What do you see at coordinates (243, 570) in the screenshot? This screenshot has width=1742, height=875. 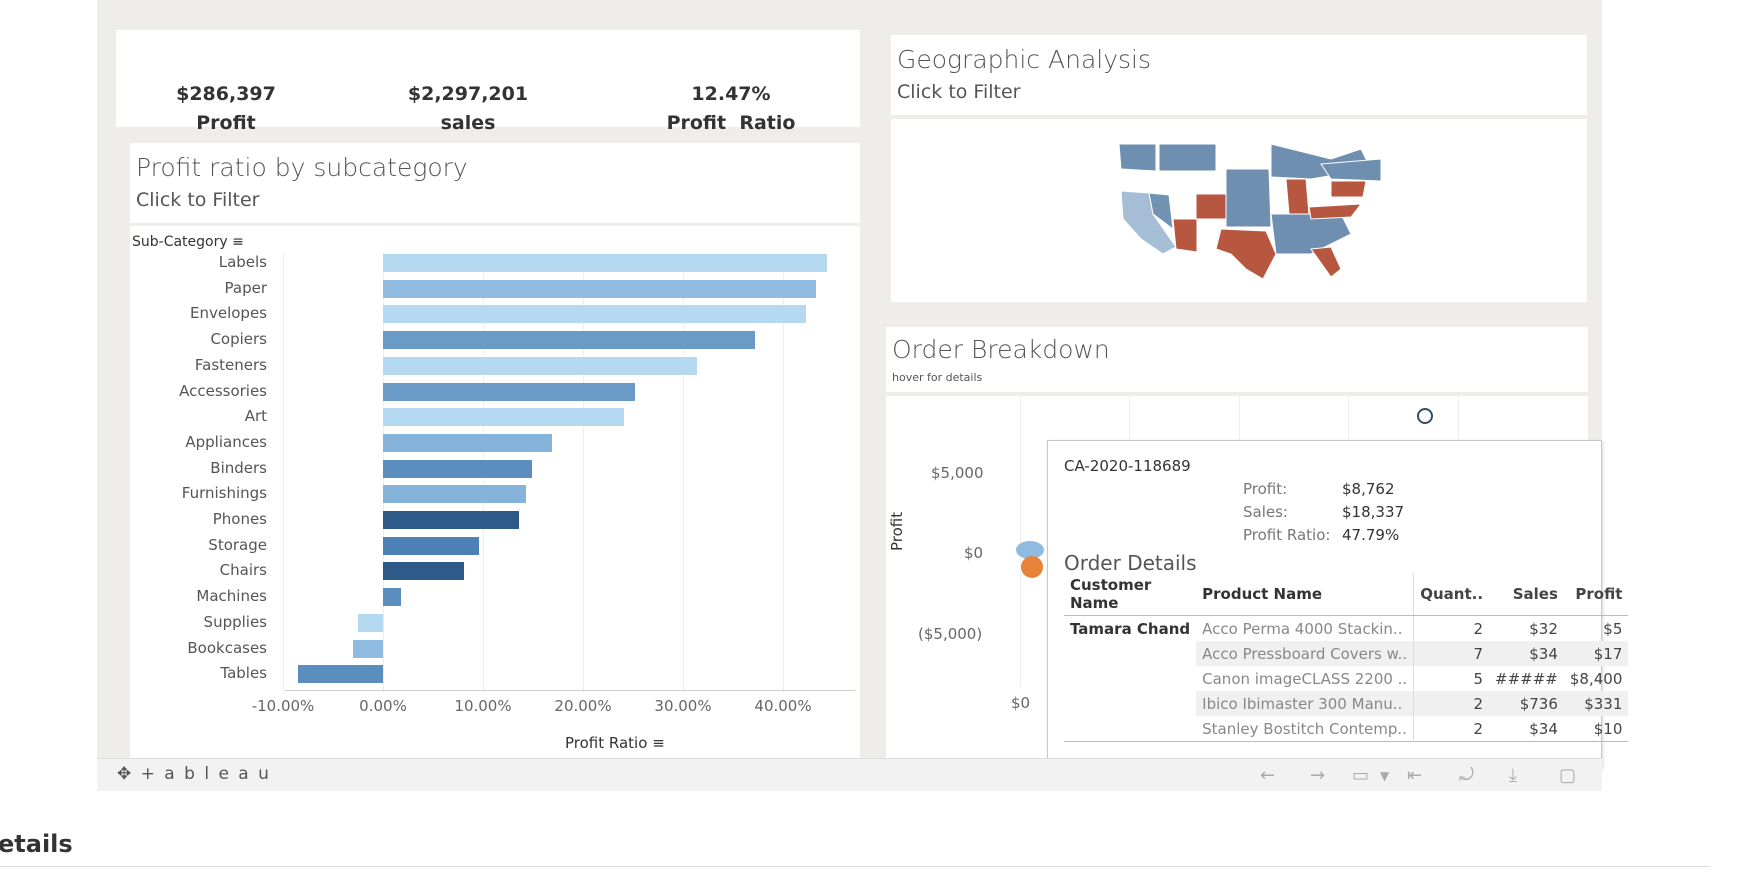 I see `bar-label-chairs: Chairs` at bounding box center [243, 570].